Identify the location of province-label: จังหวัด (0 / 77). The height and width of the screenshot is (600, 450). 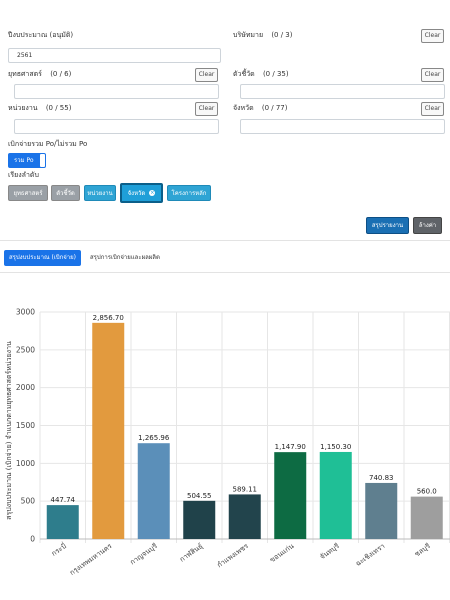
(260, 108).